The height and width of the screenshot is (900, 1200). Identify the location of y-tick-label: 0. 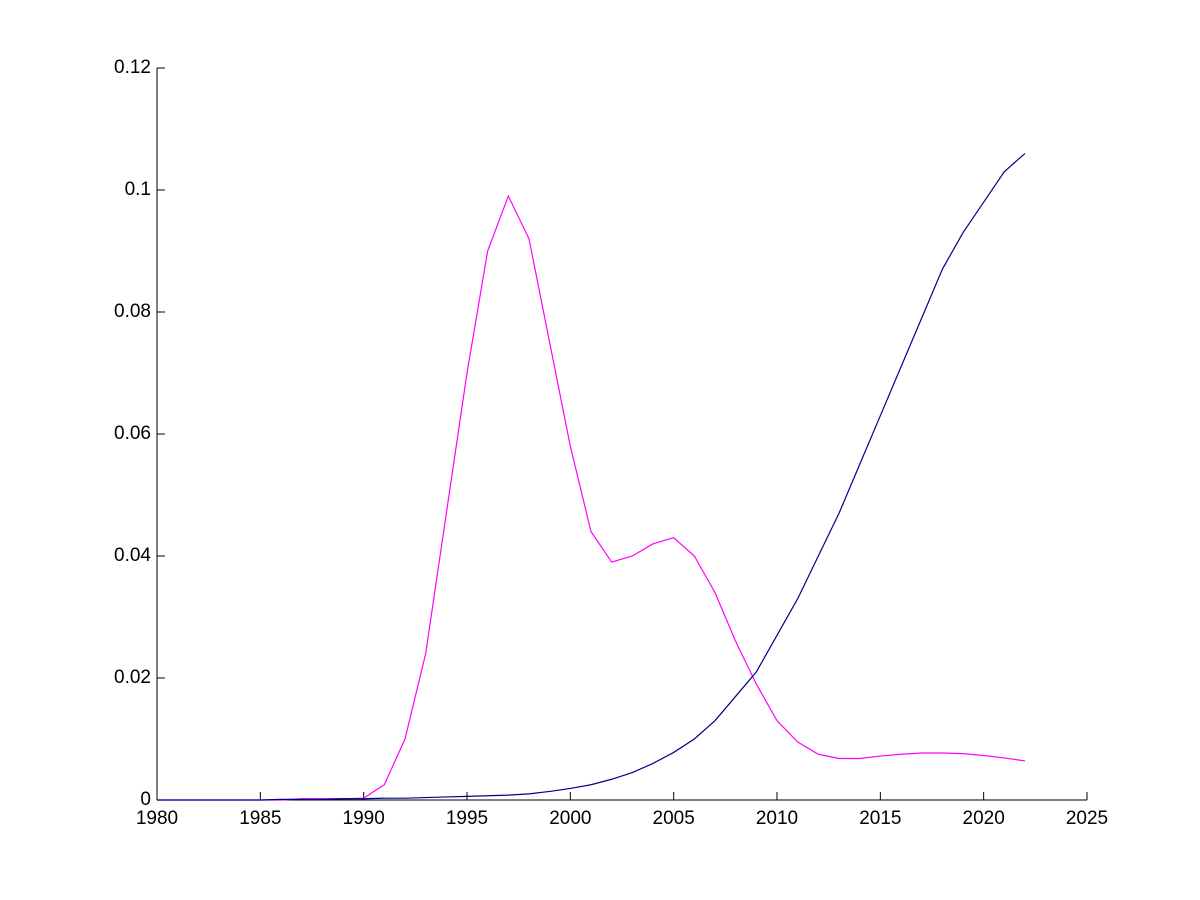
(145, 799).